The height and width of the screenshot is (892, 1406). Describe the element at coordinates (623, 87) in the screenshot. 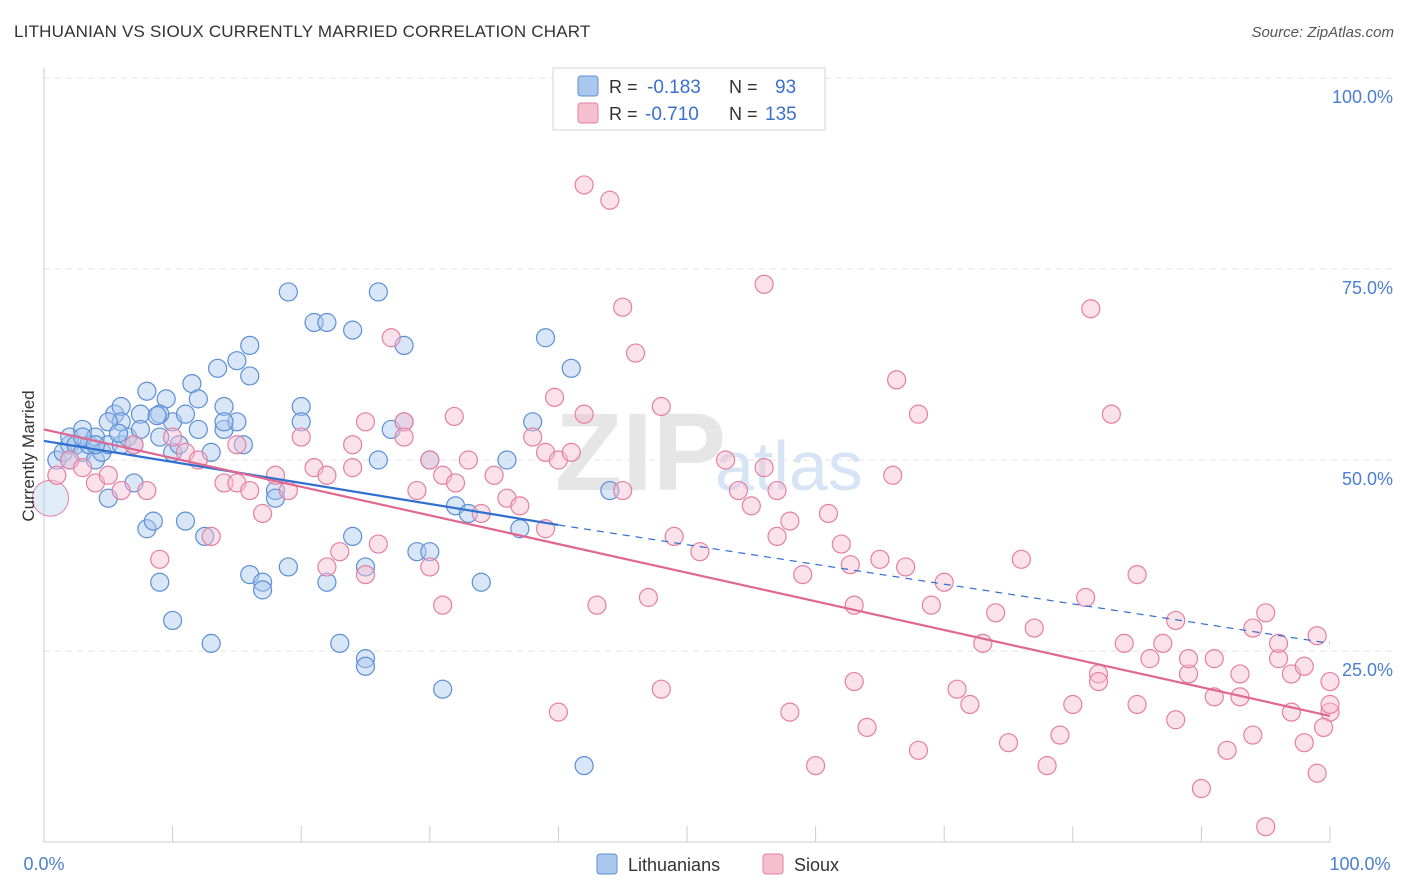

I see `legend-r-label-blue: R =` at that location.